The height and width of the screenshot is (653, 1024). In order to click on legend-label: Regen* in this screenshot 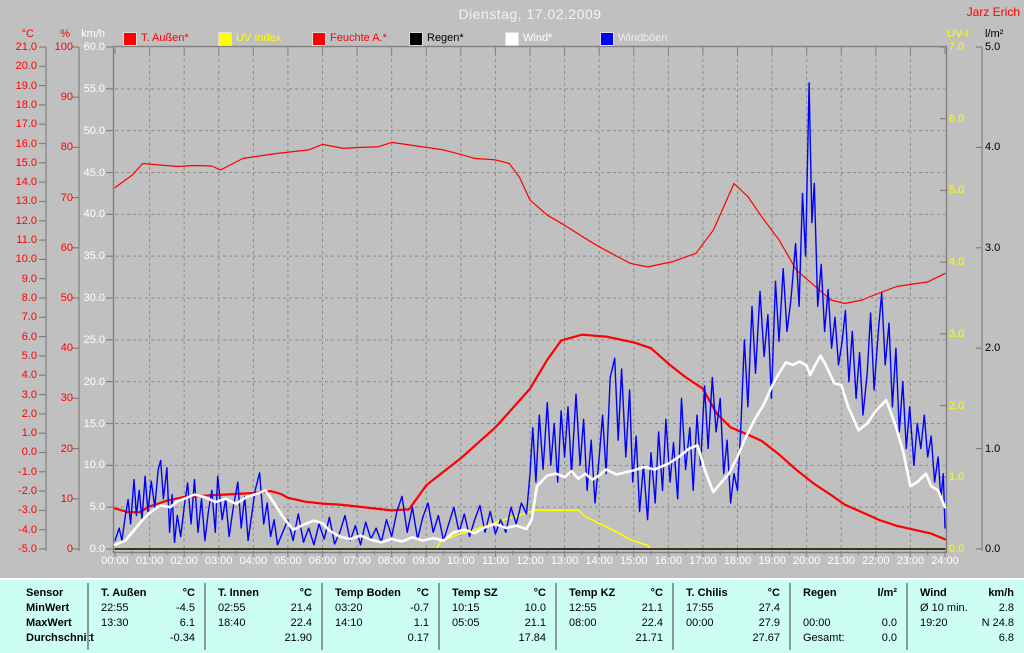, I will do `click(445, 38)`.